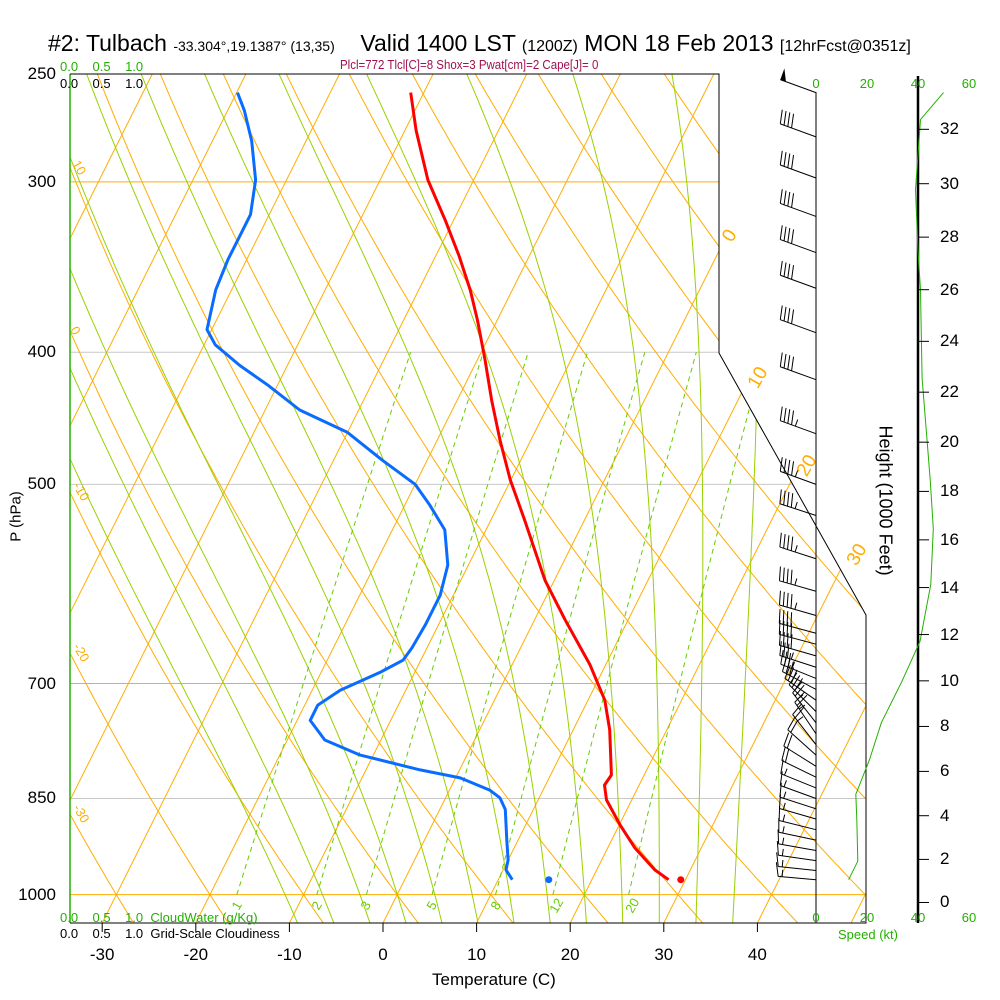 The width and height of the screenshot is (1000, 1000). Describe the element at coordinates (949, 442) in the screenshot. I see `height-tick-label: 20` at that location.